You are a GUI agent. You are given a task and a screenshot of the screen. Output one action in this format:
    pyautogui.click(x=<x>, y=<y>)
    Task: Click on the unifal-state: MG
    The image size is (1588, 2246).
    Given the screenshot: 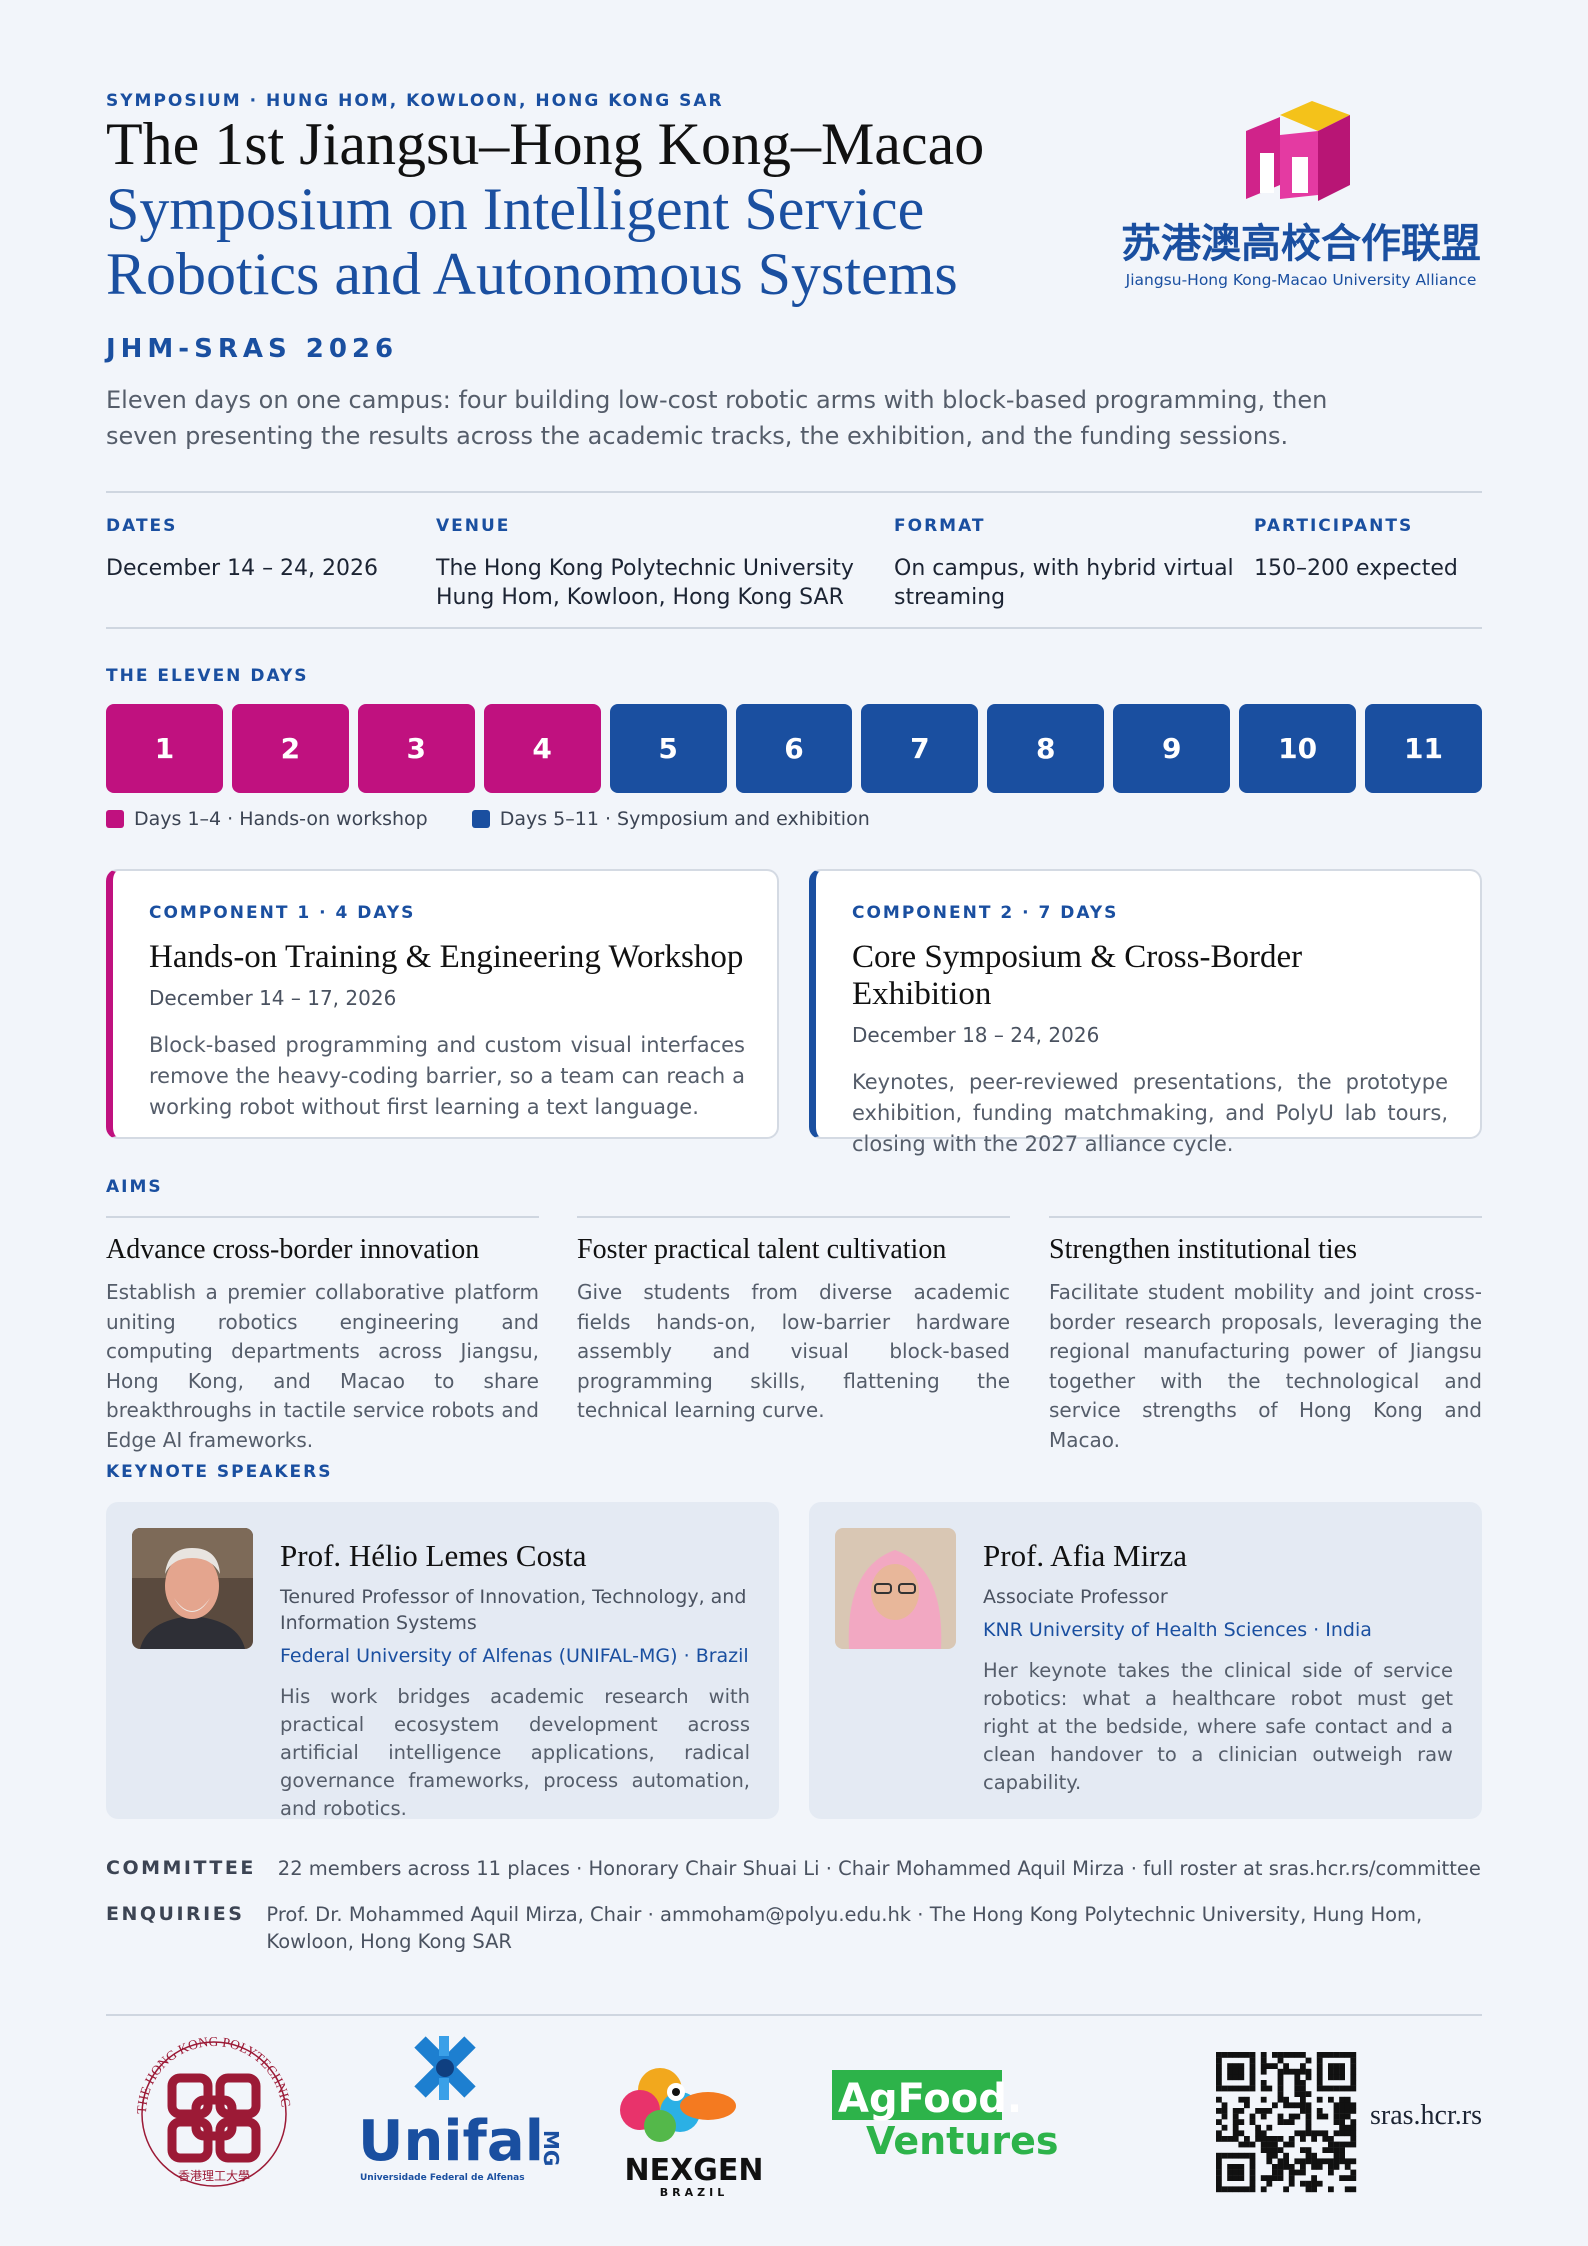 What is the action you would take?
    pyautogui.click(x=551, y=2148)
    